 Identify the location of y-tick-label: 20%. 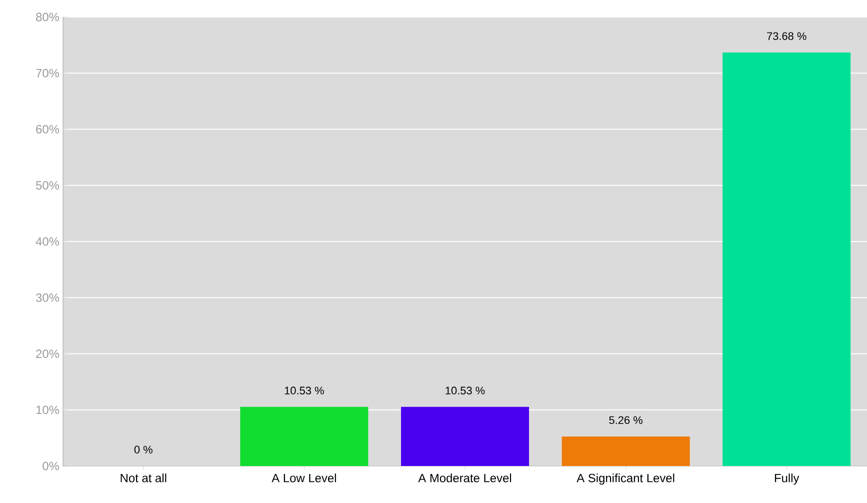
(48, 354).